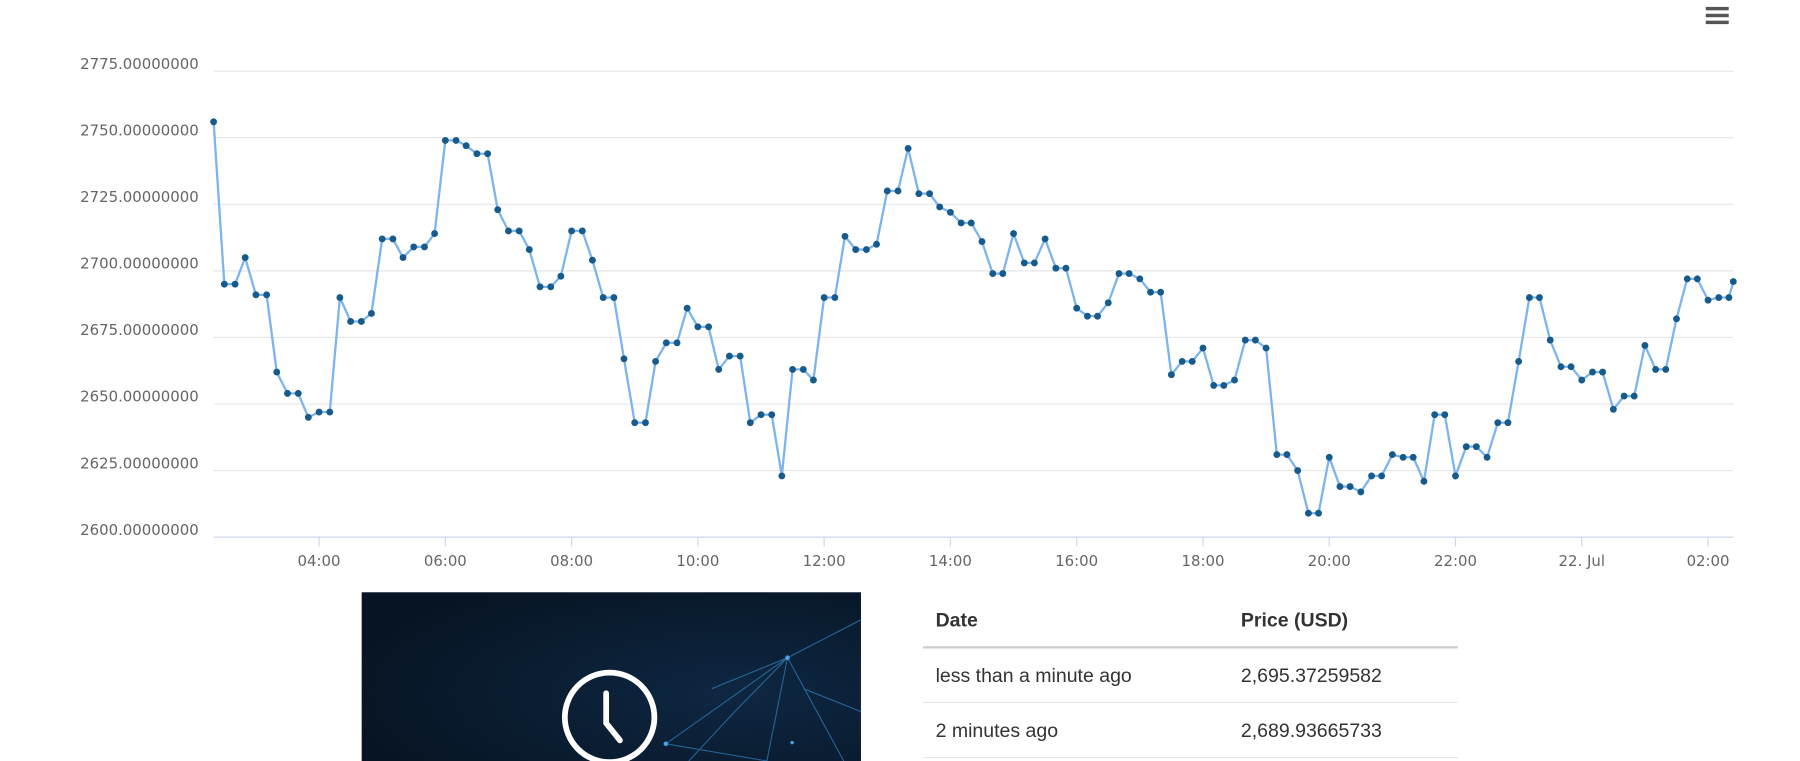  Describe the element at coordinates (997, 731) in the screenshot. I see `table-cell: 2 minutes ago` at that location.